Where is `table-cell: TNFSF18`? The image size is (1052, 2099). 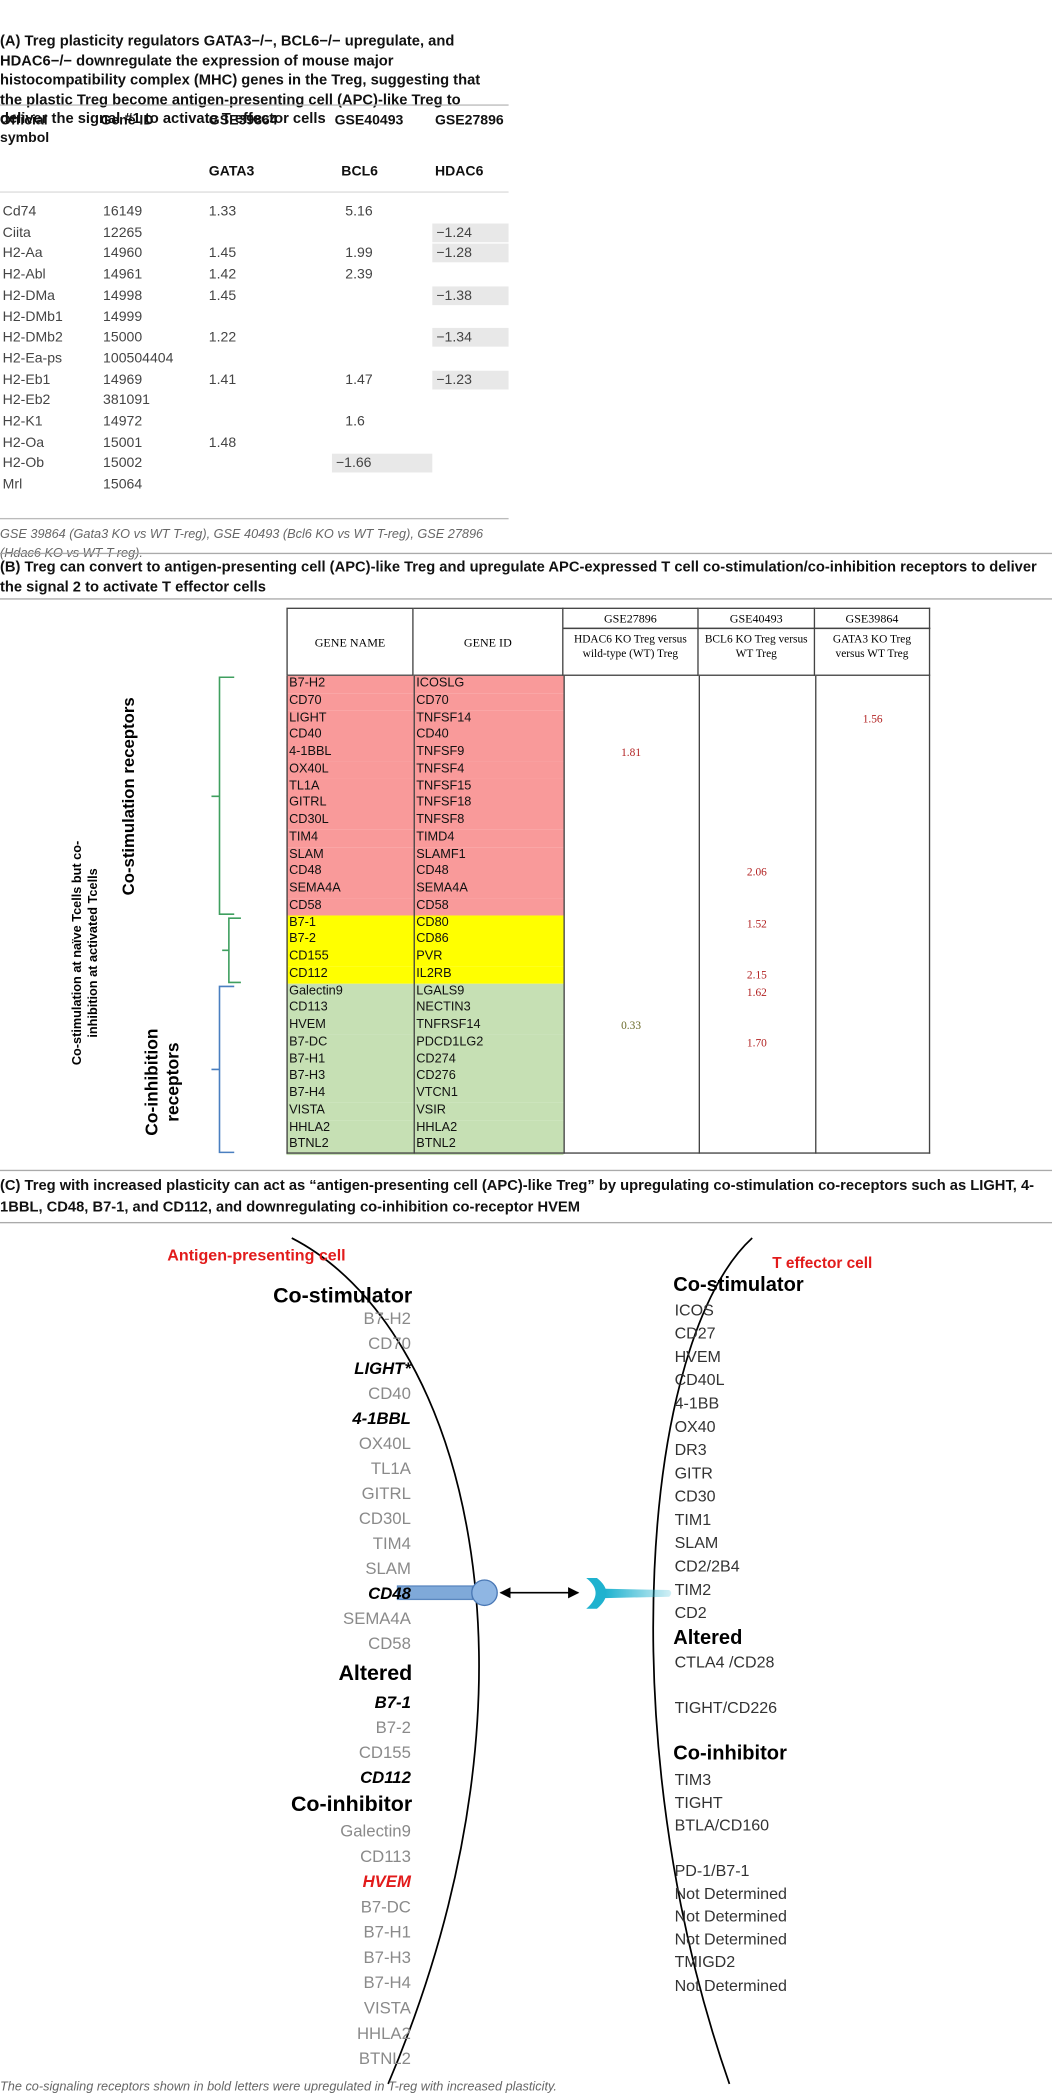 table-cell: TNFSF18 is located at coordinates (488, 804).